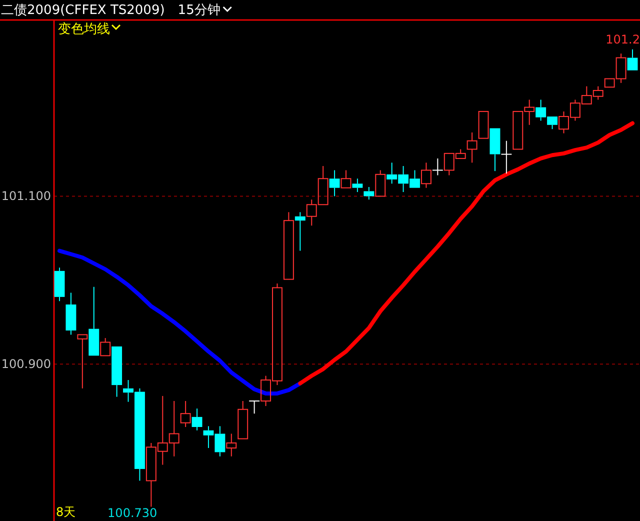 This screenshot has width=640, height=521. Describe the element at coordinates (623, 39) in the screenshot. I see `annotation: 101.2` at that location.